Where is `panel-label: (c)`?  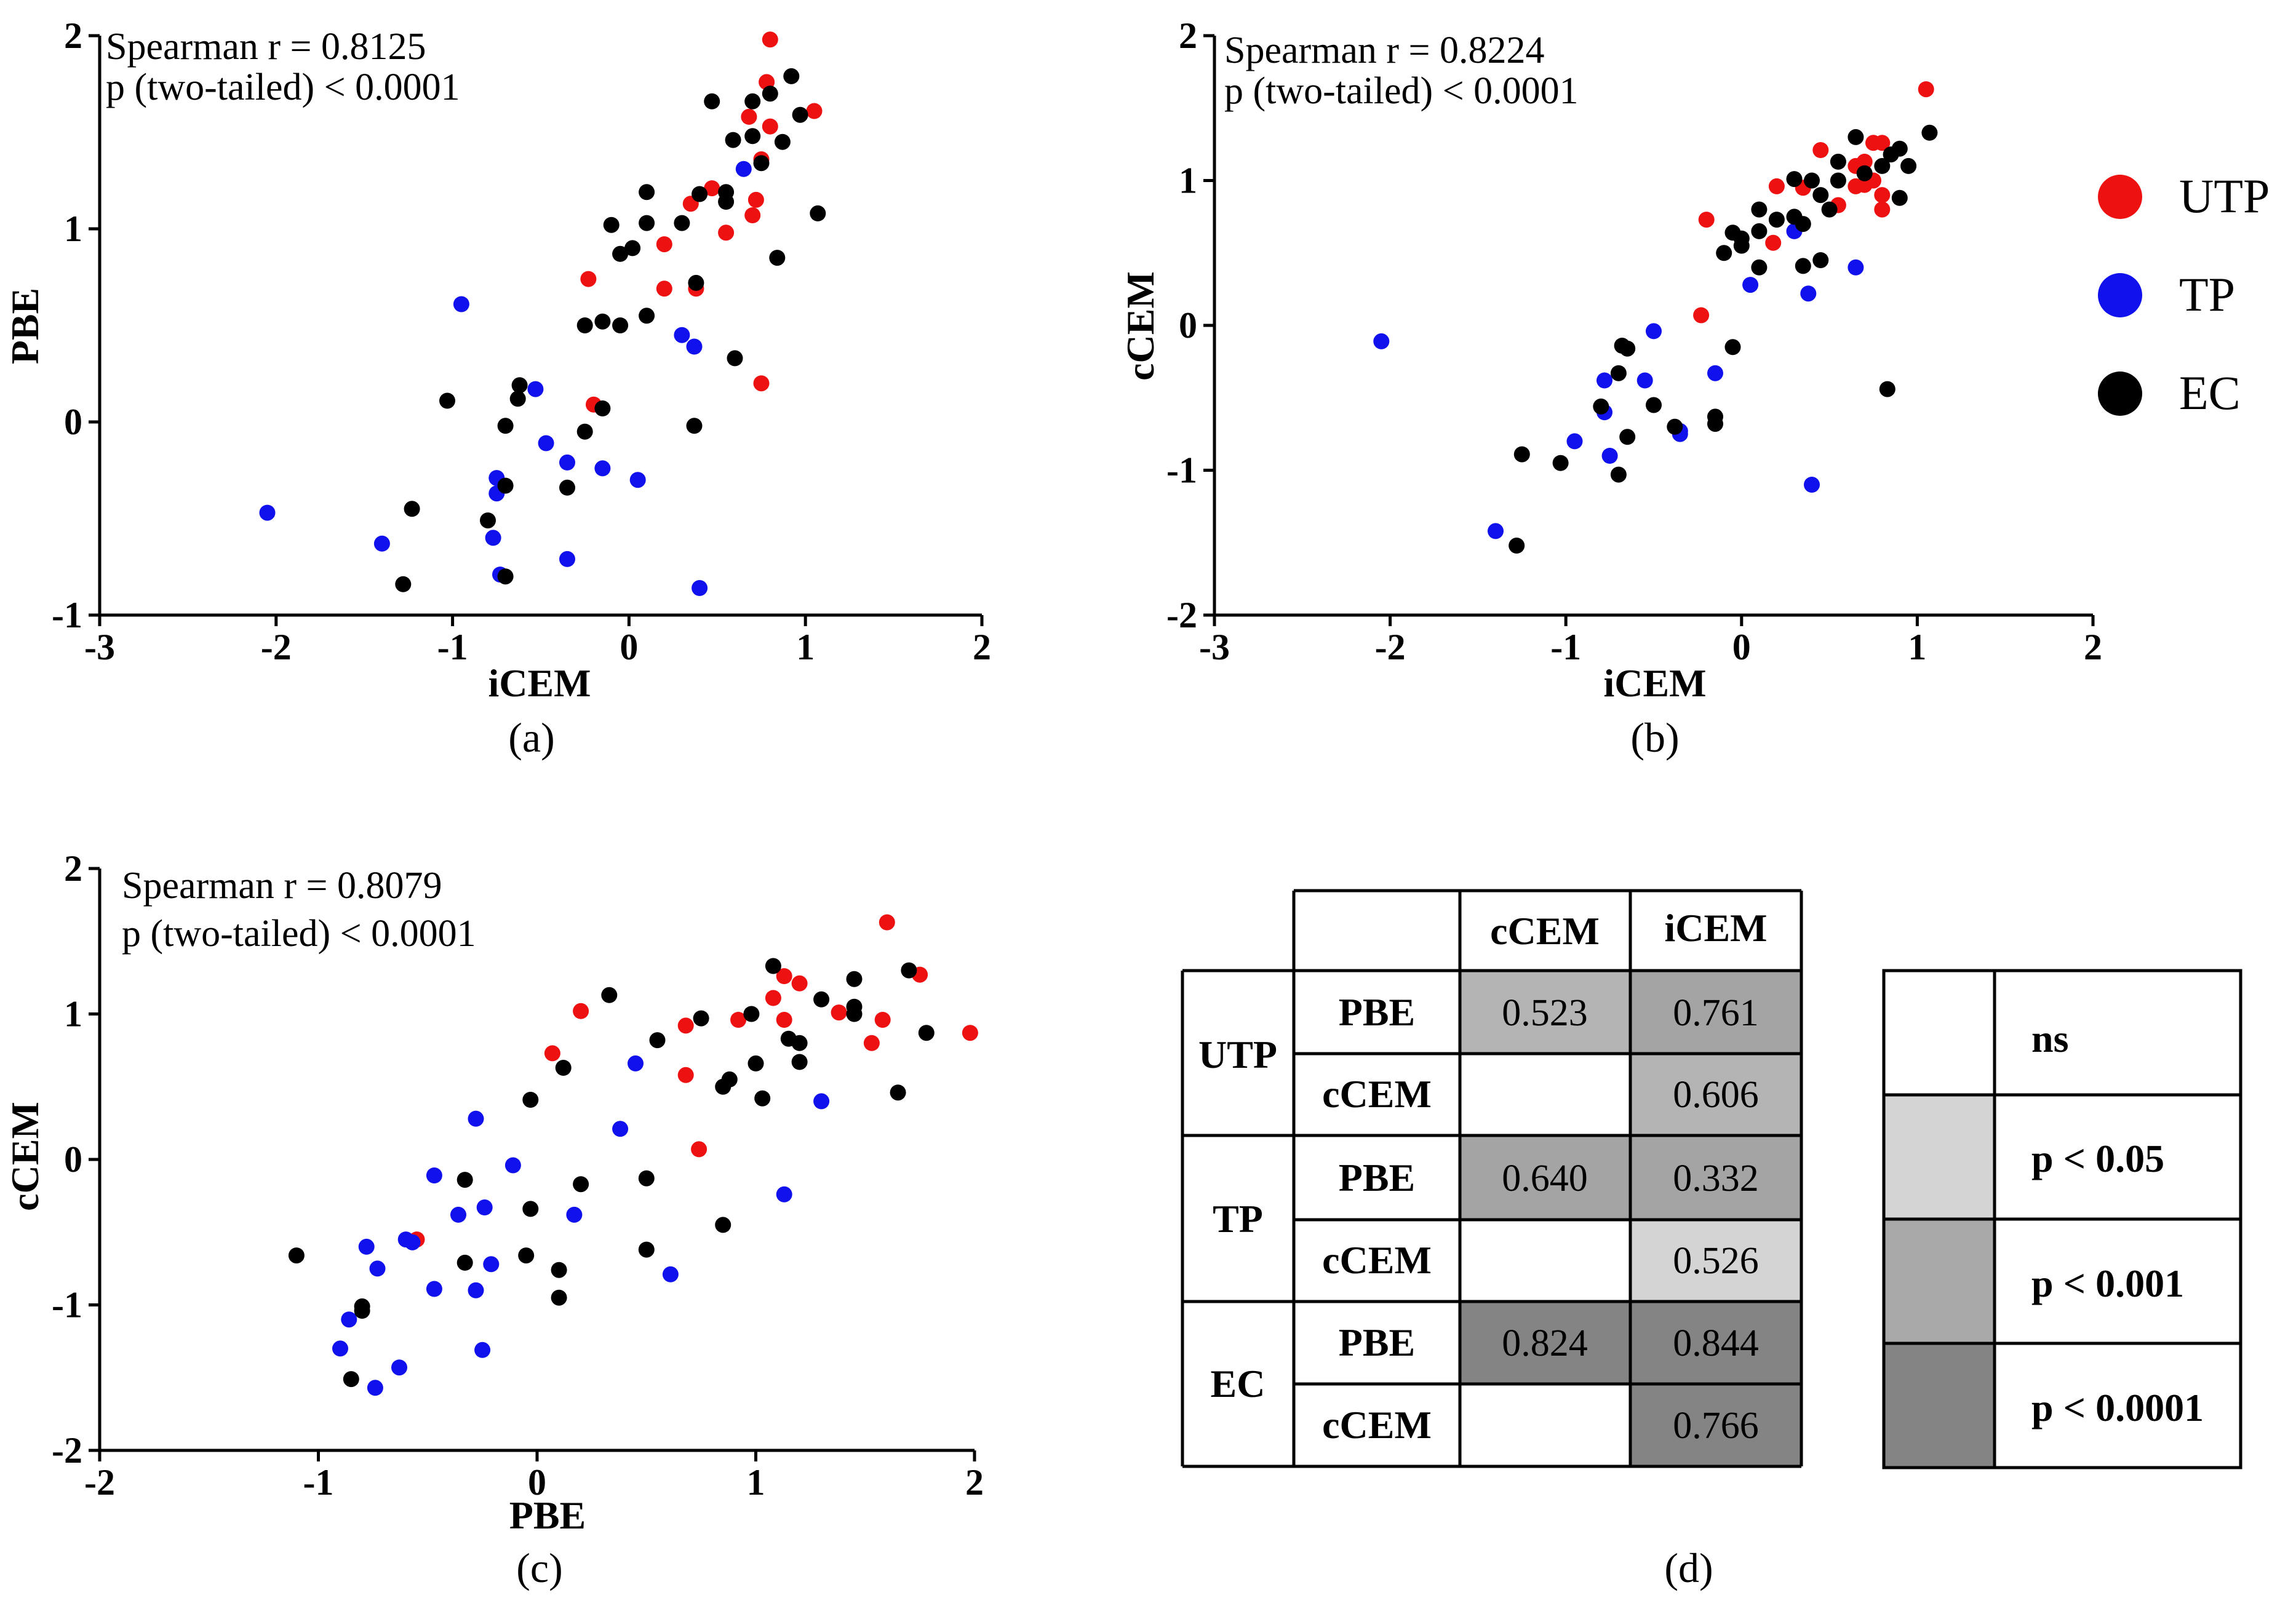
panel-label: (c) is located at coordinates (539, 1567).